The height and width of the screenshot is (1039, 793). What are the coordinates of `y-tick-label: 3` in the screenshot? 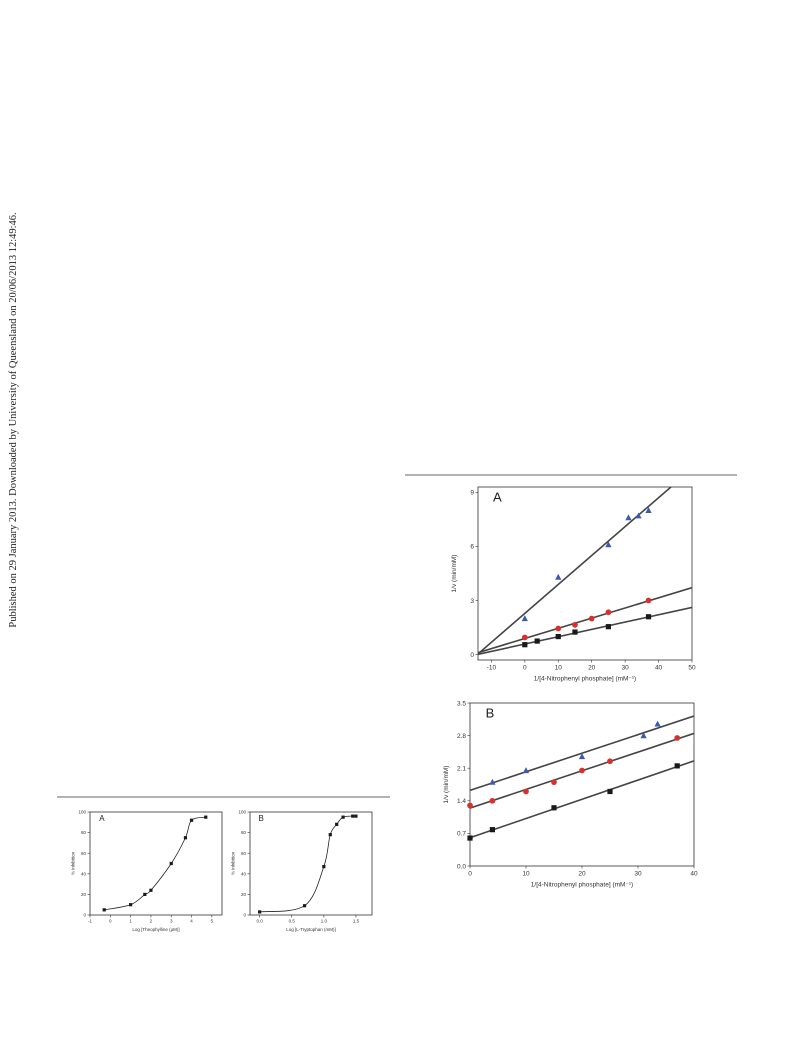 It's located at (472, 601).